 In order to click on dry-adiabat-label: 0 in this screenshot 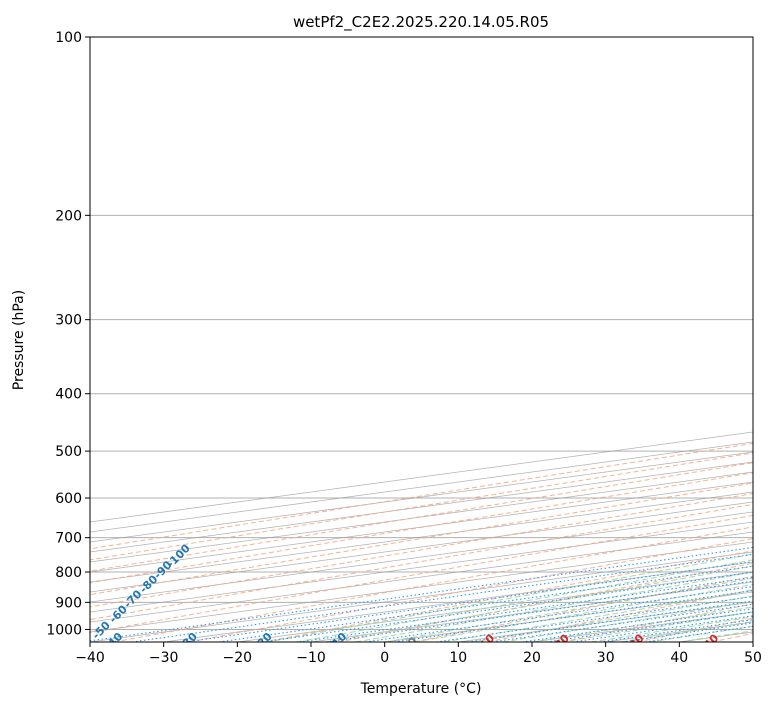, I will do `click(412, 641)`.